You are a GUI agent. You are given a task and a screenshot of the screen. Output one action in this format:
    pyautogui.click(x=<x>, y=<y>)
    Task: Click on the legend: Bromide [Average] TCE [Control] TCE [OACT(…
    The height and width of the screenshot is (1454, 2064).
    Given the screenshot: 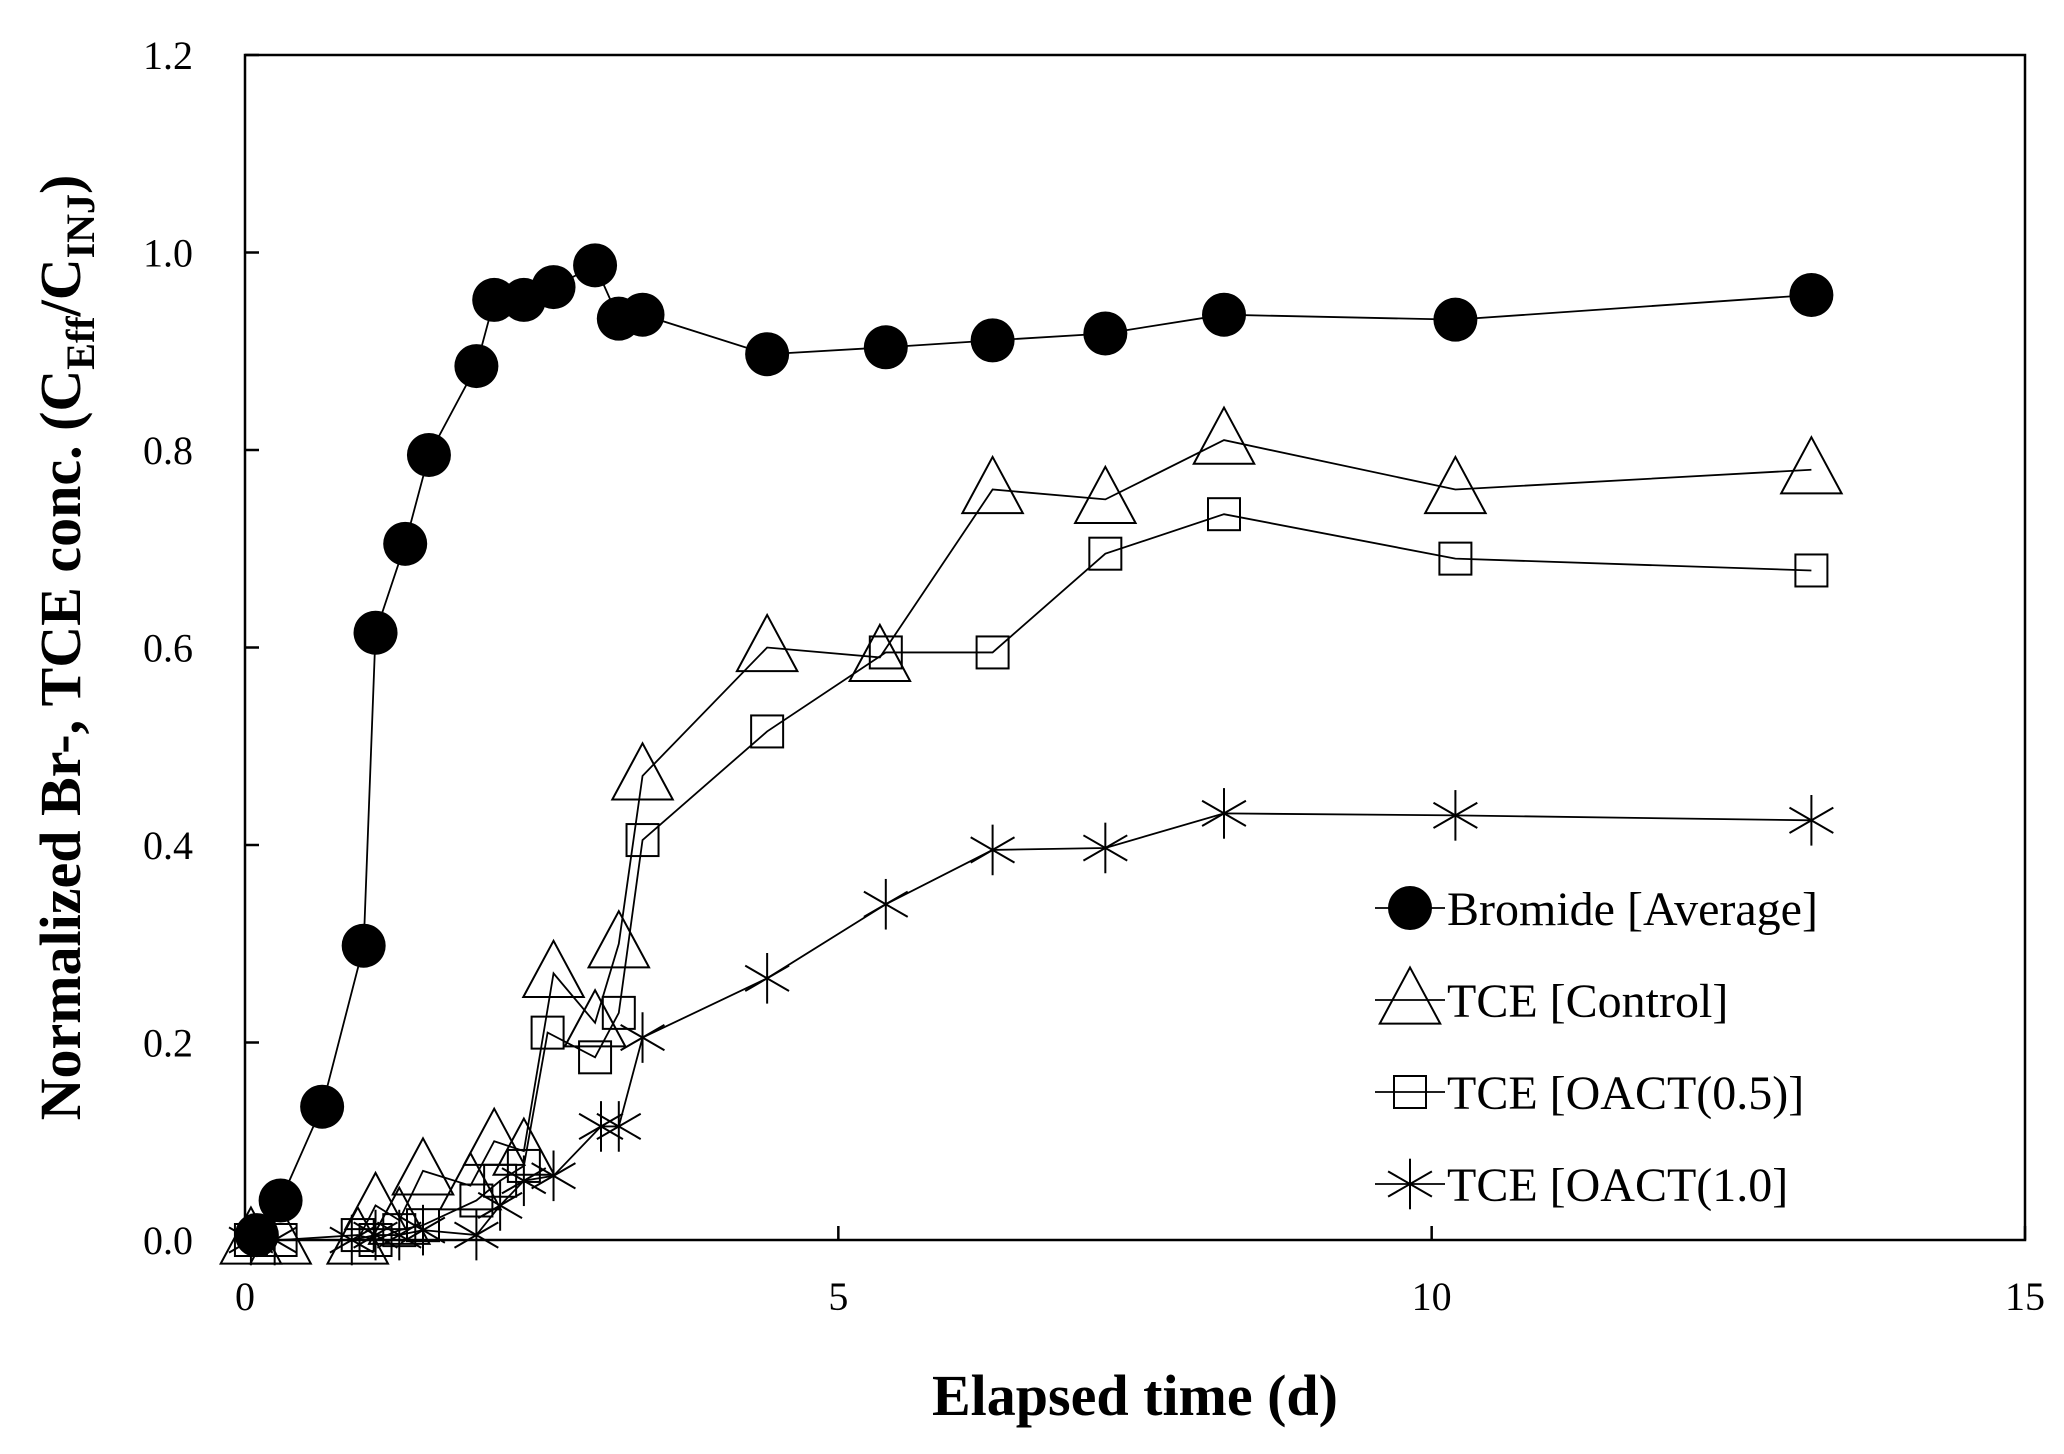 What is the action you would take?
    pyautogui.click(x=1596, y=1047)
    